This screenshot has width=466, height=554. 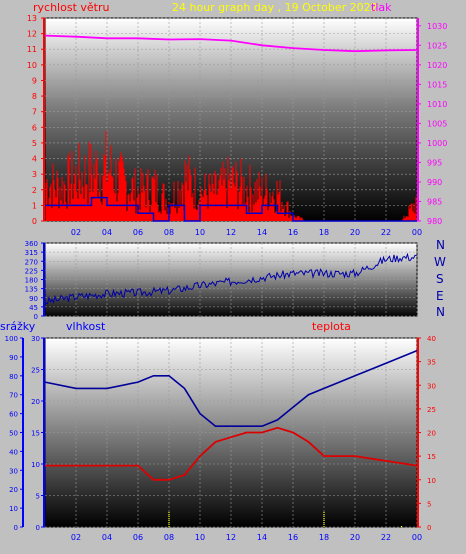 I want to click on bottom-x-tick-label: 10, so click(x=200, y=537).